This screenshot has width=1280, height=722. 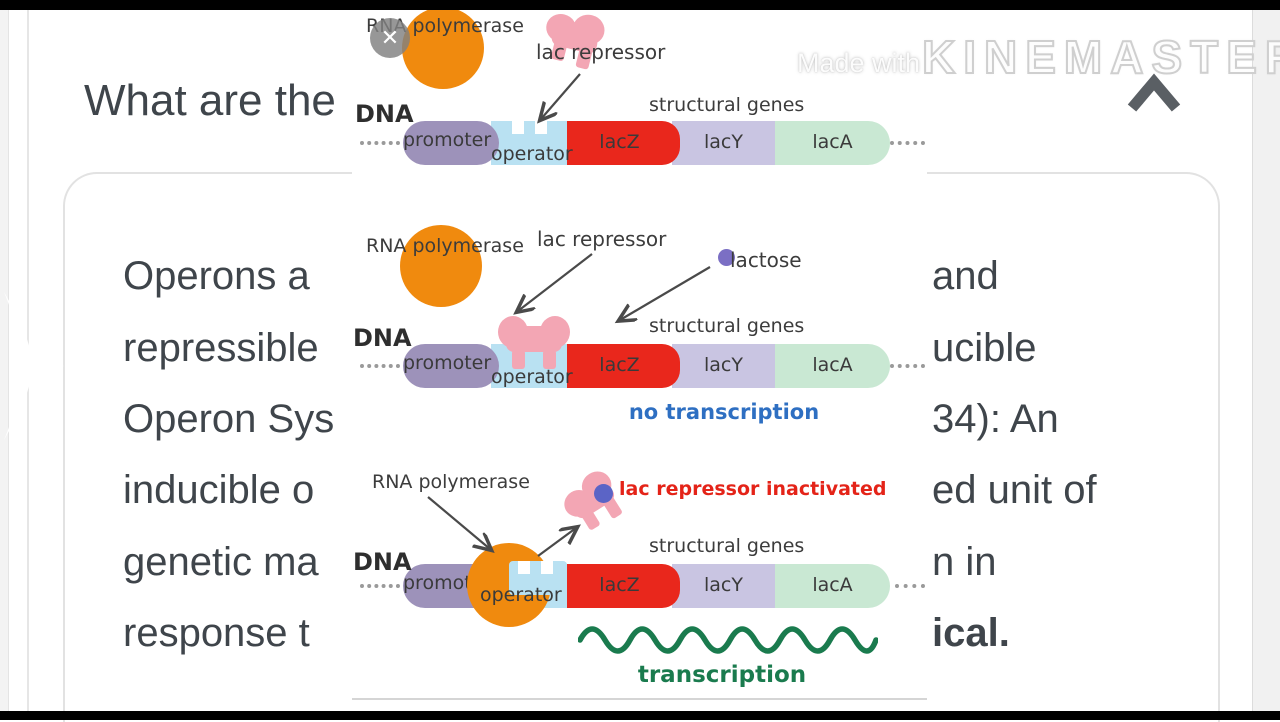 What do you see at coordinates (640, 715) in the screenshot?
I see `letterbox-bottom` at bounding box center [640, 715].